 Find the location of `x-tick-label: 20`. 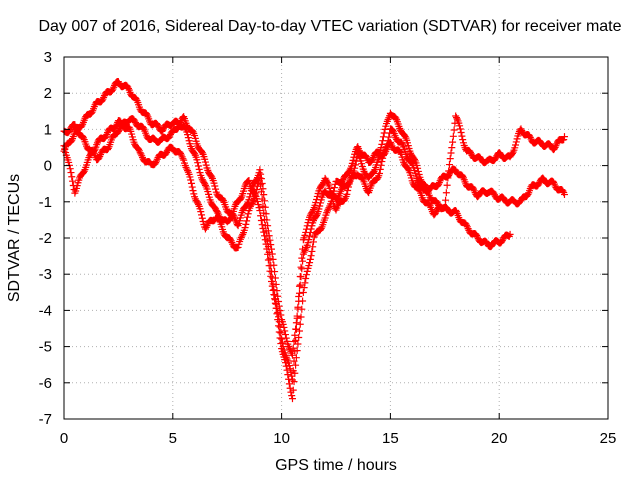

x-tick-label: 20 is located at coordinates (499, 438).